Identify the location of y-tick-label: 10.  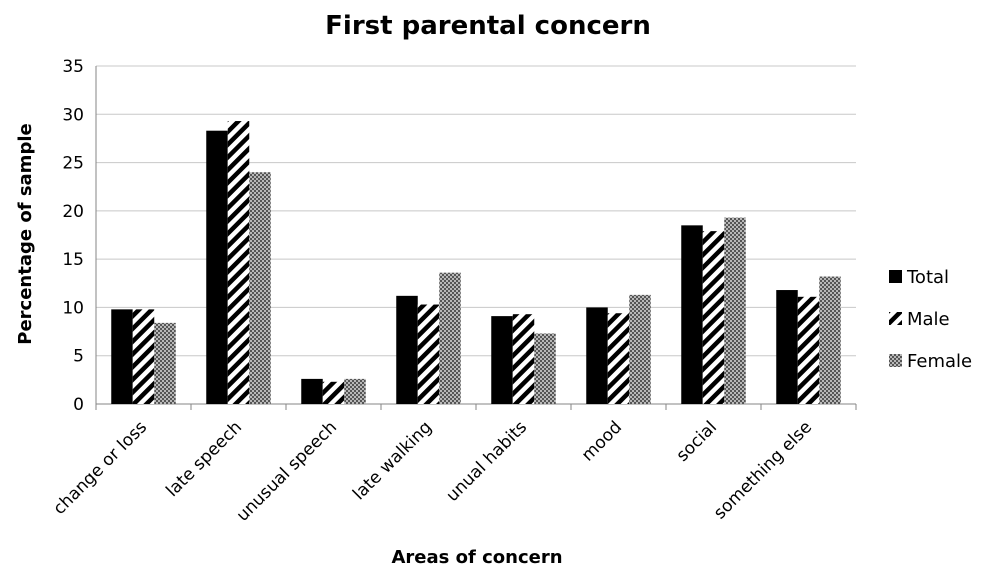
(73, 308).